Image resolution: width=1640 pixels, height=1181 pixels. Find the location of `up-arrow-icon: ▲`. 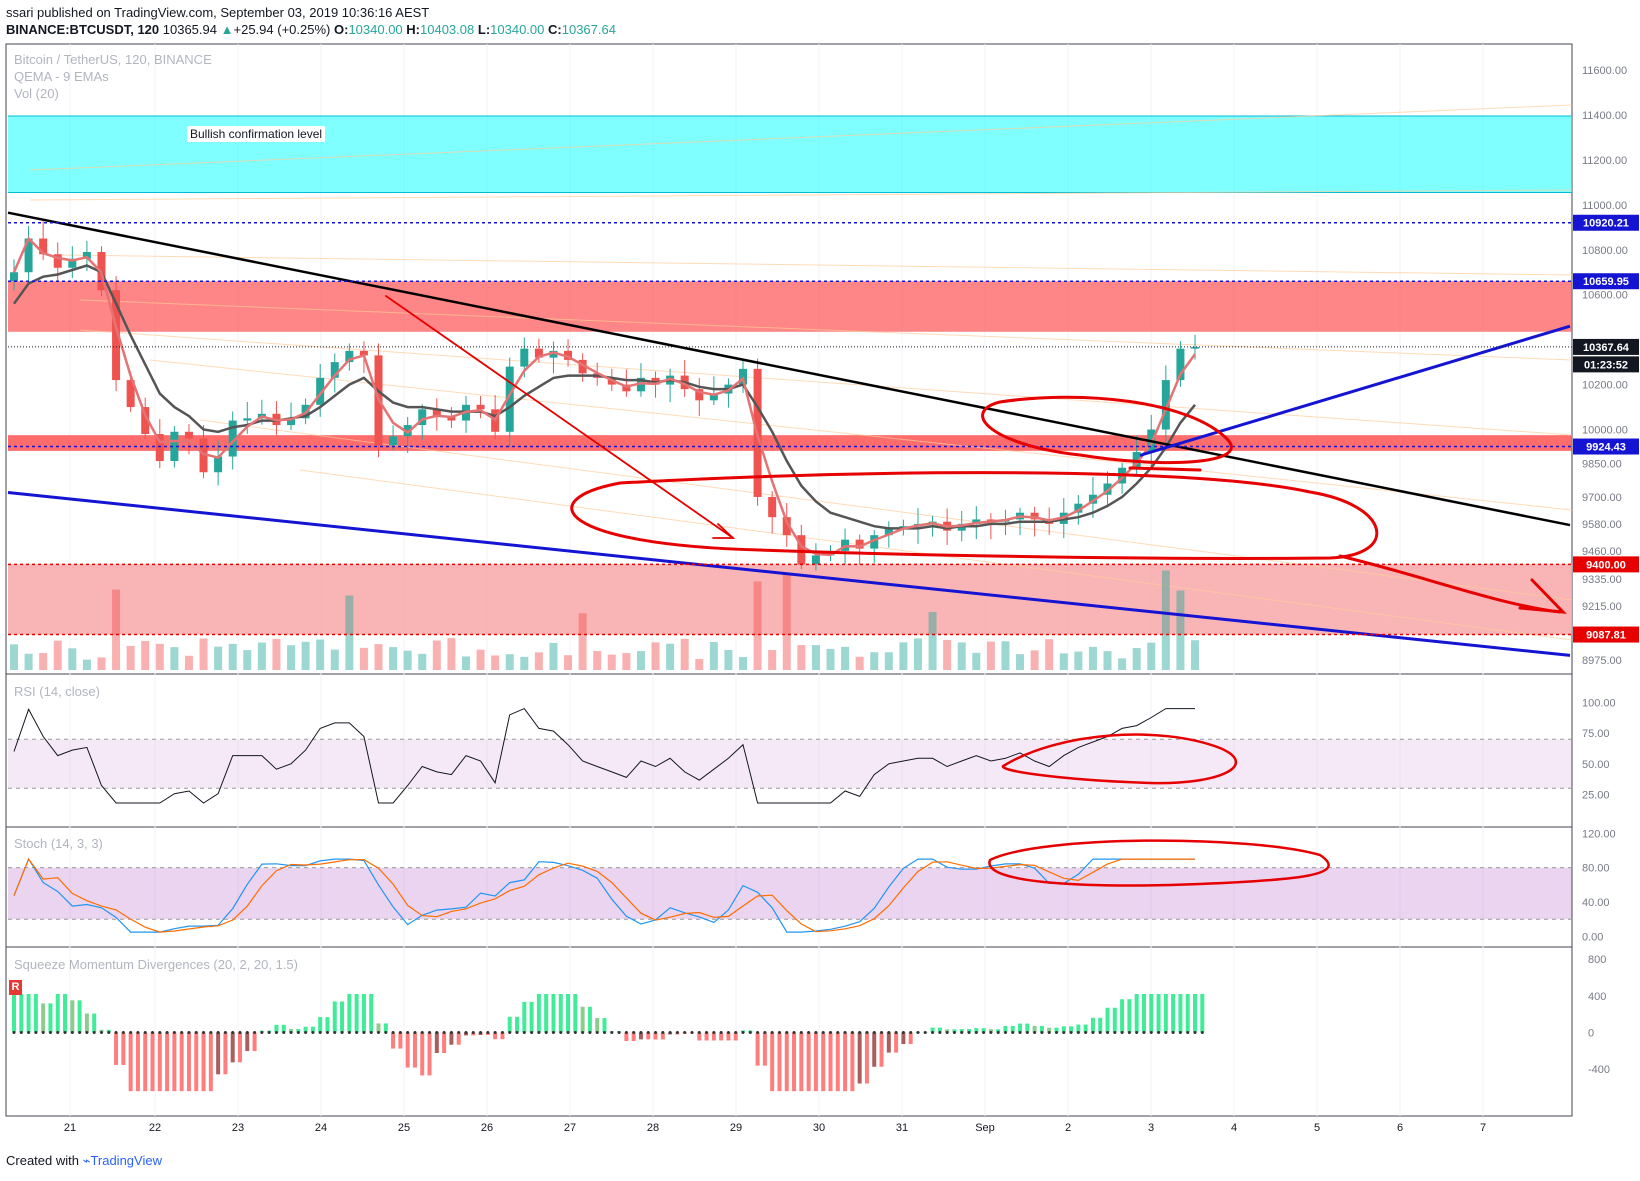

up-arrow-icon: ▲ is located at coordinates (227, 29).